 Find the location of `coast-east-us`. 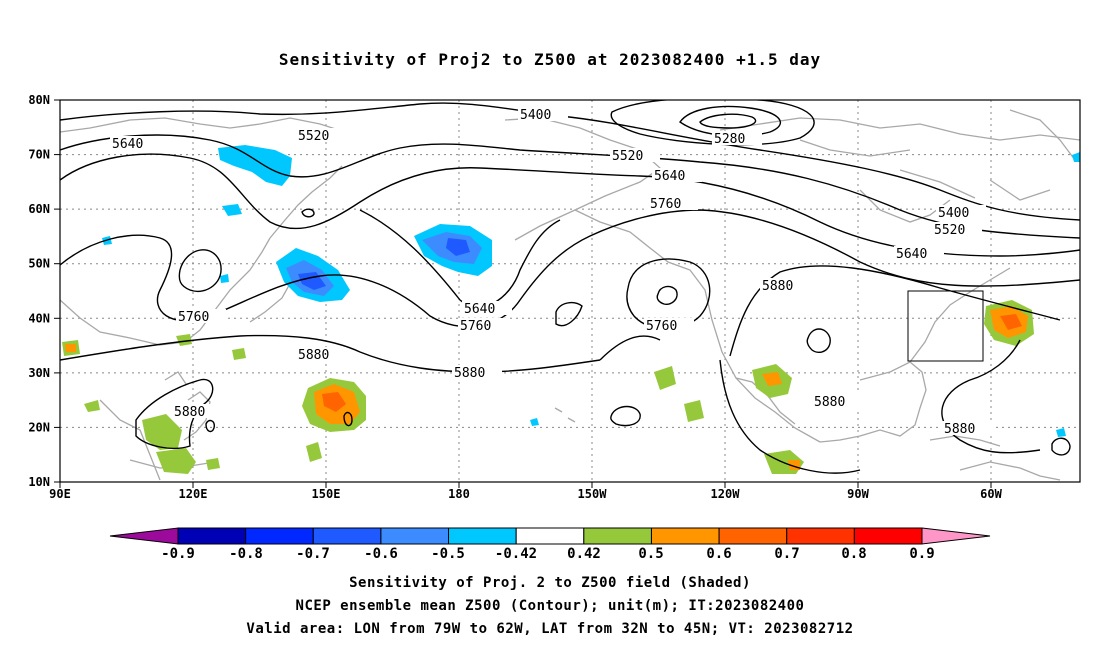

coast-east-us is located at coordinates (960, 315).